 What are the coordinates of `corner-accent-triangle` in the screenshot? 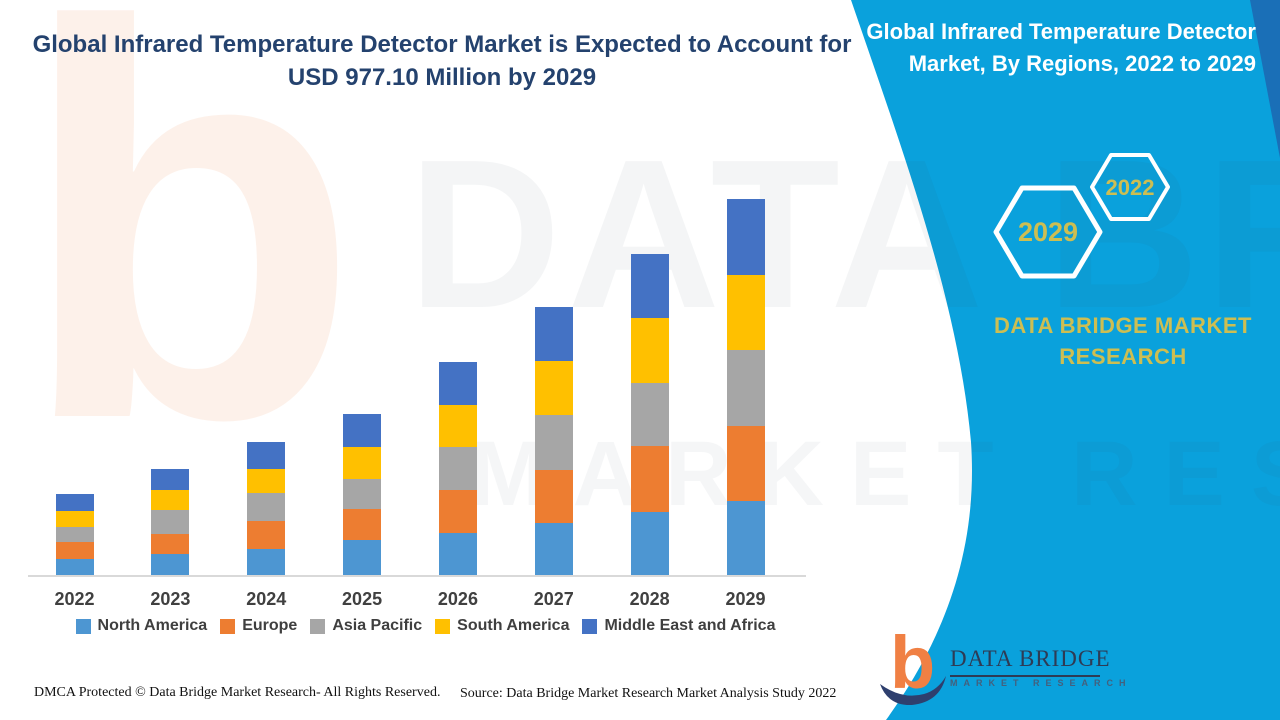 It's located at (1265, 79).